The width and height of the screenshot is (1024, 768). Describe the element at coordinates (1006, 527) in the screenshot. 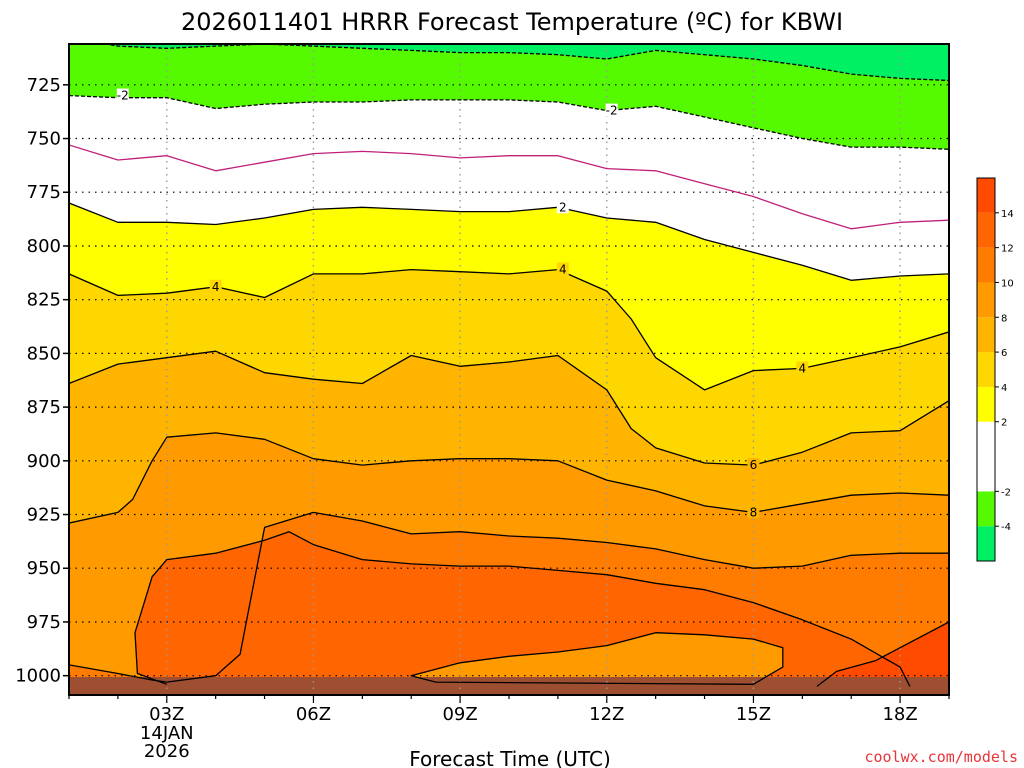

I see `colorbar-tick-label: -4` at that location.